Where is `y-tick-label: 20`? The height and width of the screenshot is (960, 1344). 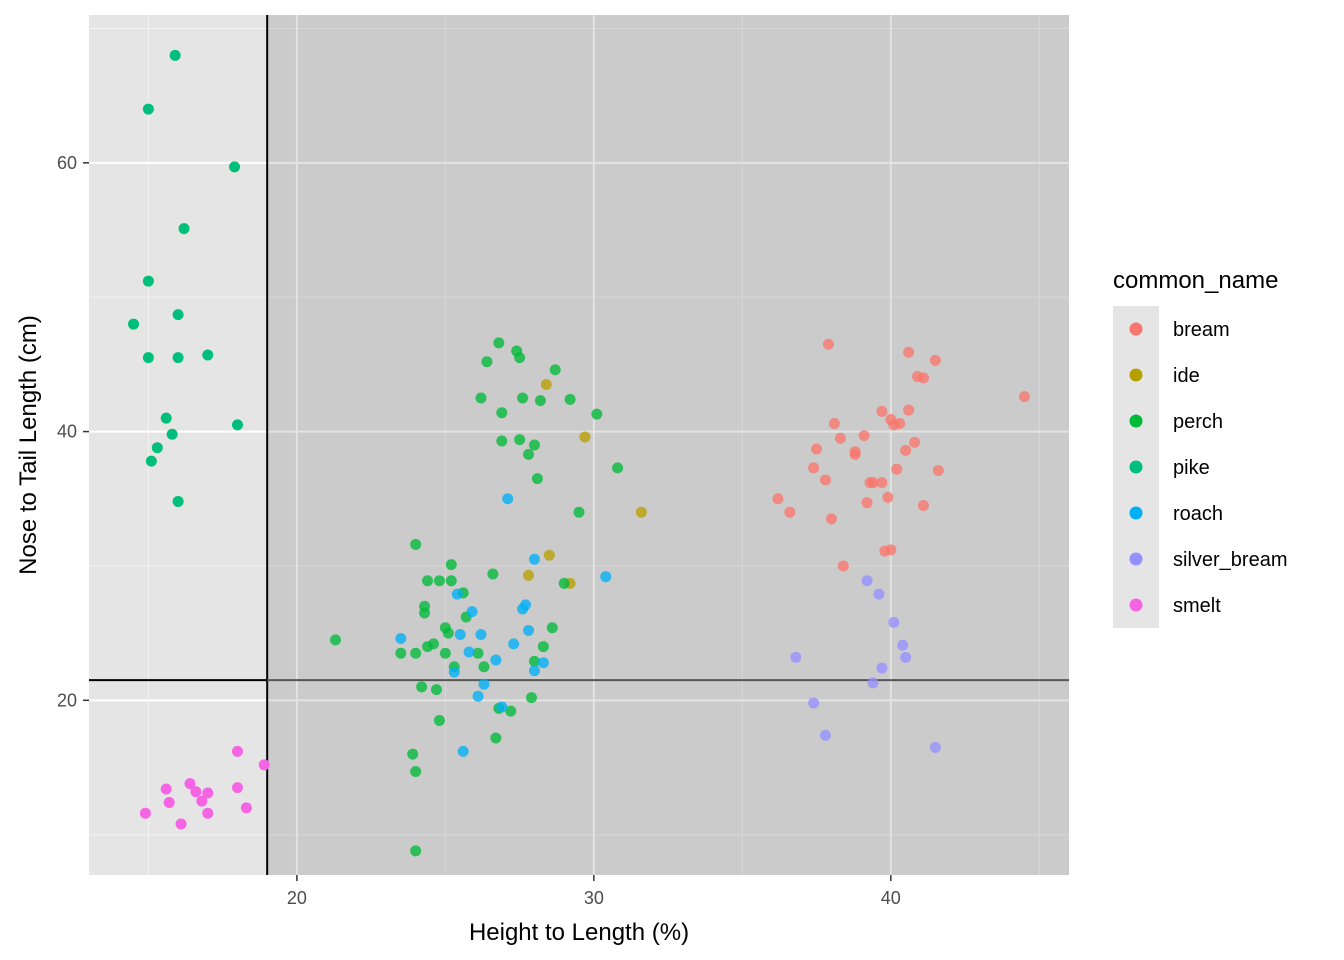
y-tick-label: 20 is located at coordinates (67, 700).